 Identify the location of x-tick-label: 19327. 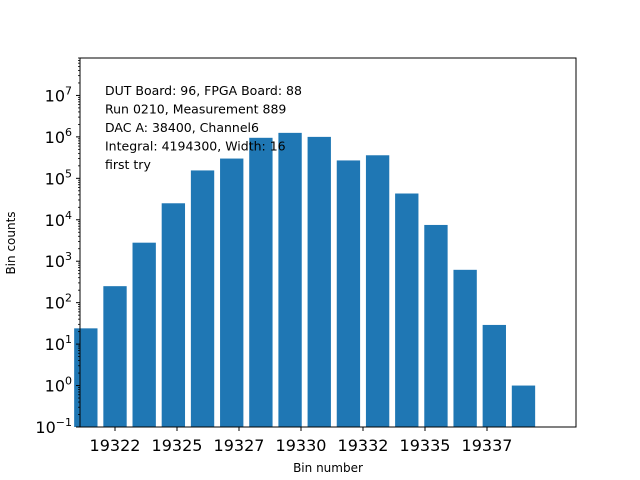
(239, 445).